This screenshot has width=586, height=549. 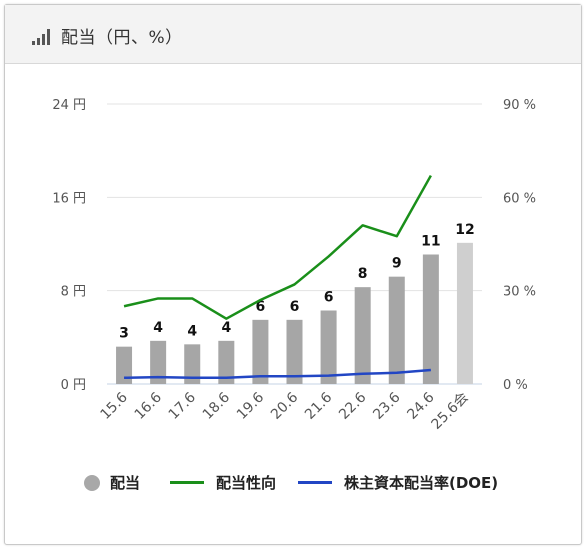 What do you see at coordinates (315, 482) in the screenshot?
I see `legend-doe-marker` at bounding box center [315, 482].